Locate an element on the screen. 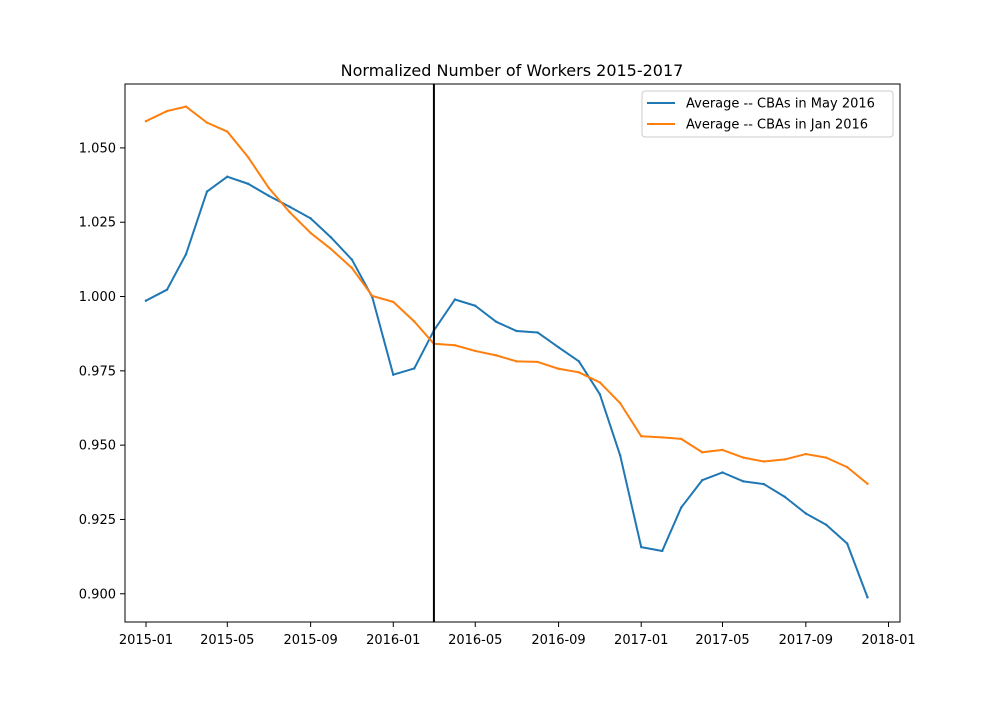  x-tick-label: 2015-01 is located at coordinates (146, 640).